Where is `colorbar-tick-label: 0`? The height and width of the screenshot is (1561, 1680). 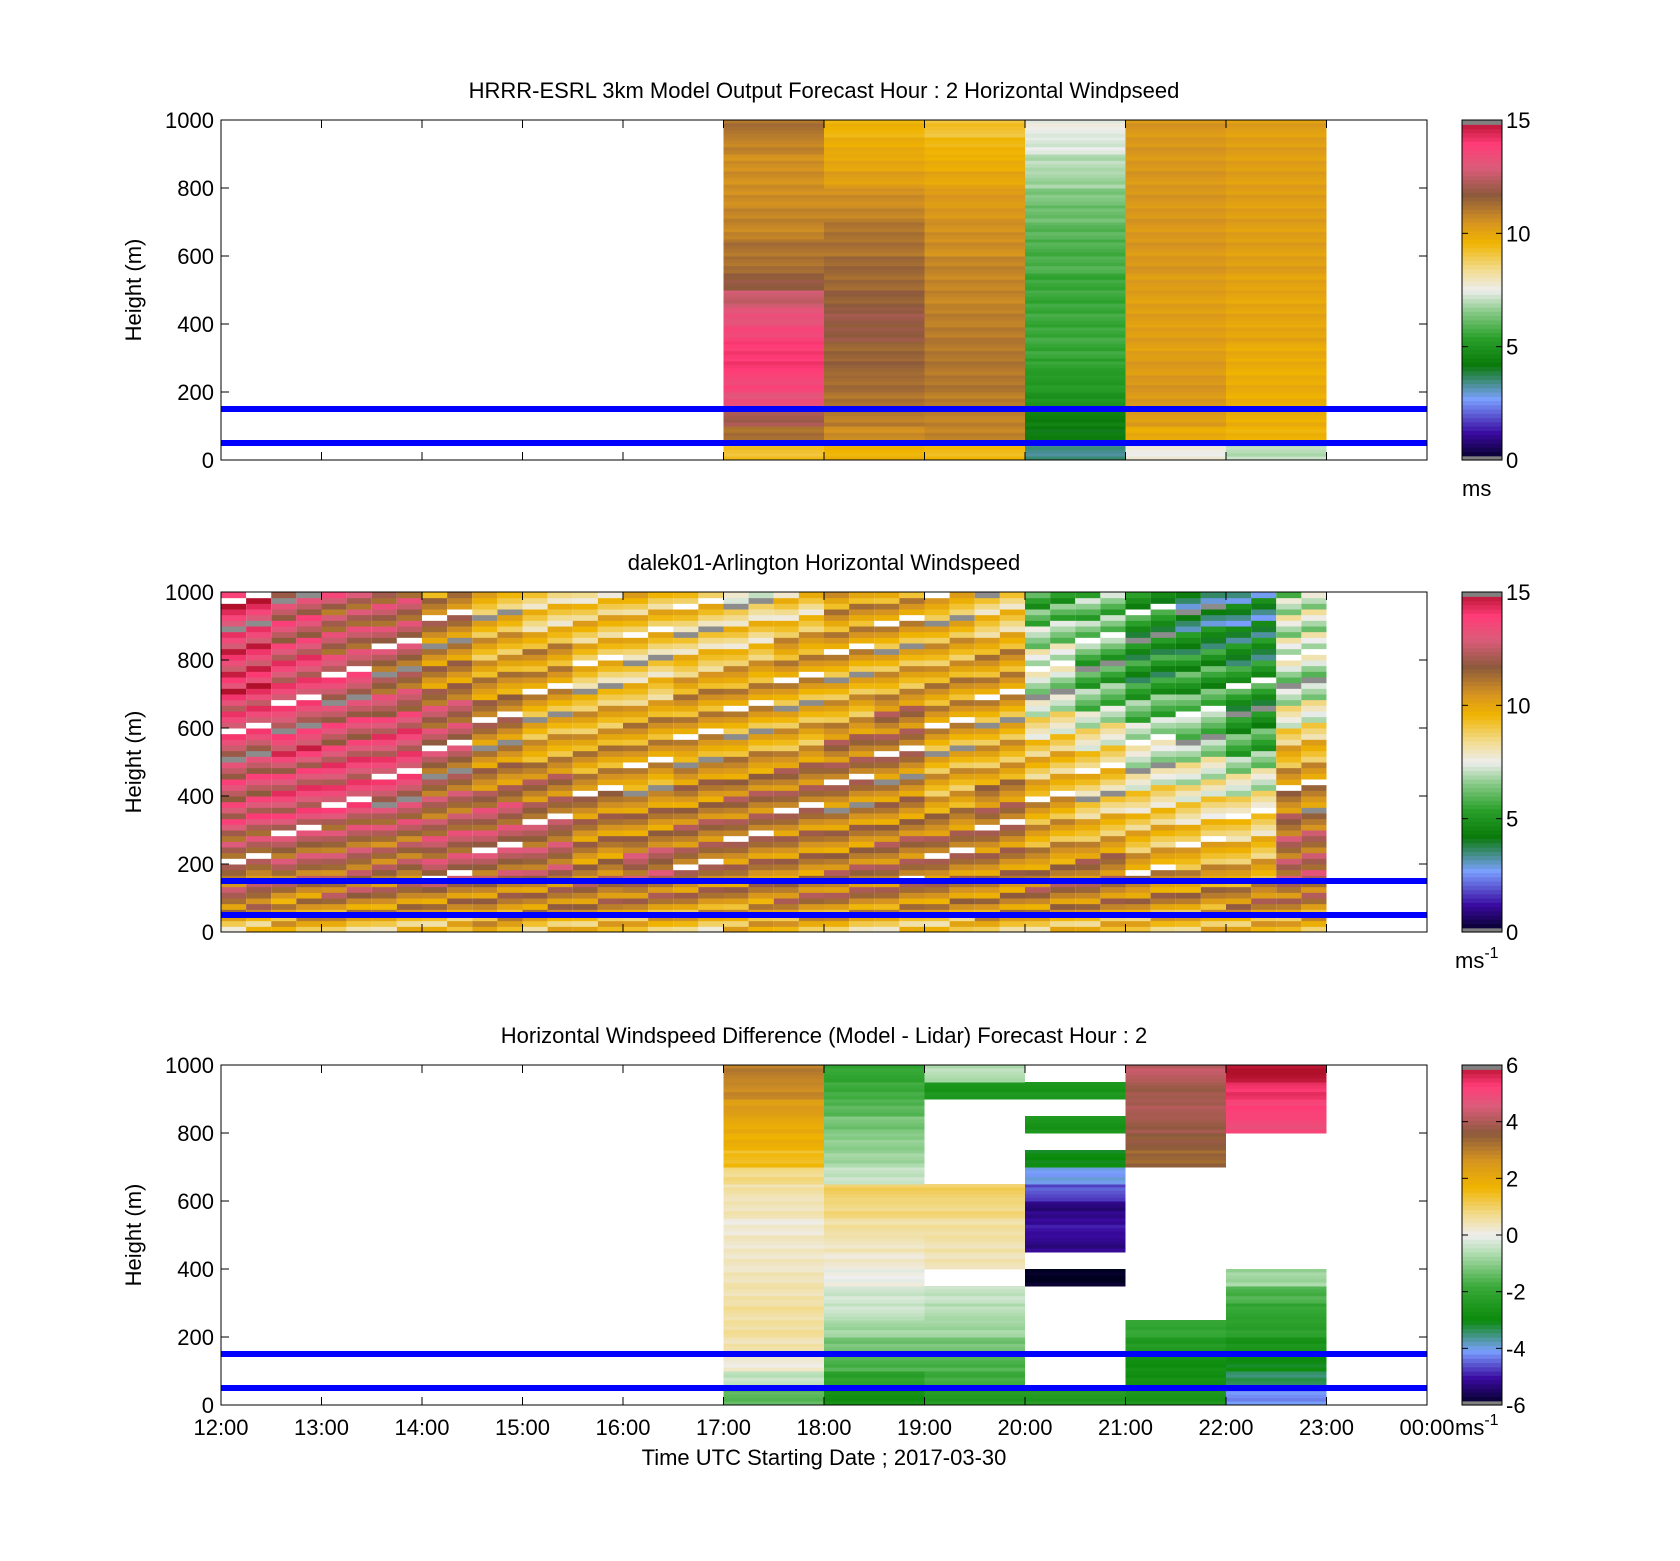
colorbar-tick-label: 0 is located at coordinates (1512, 1235).